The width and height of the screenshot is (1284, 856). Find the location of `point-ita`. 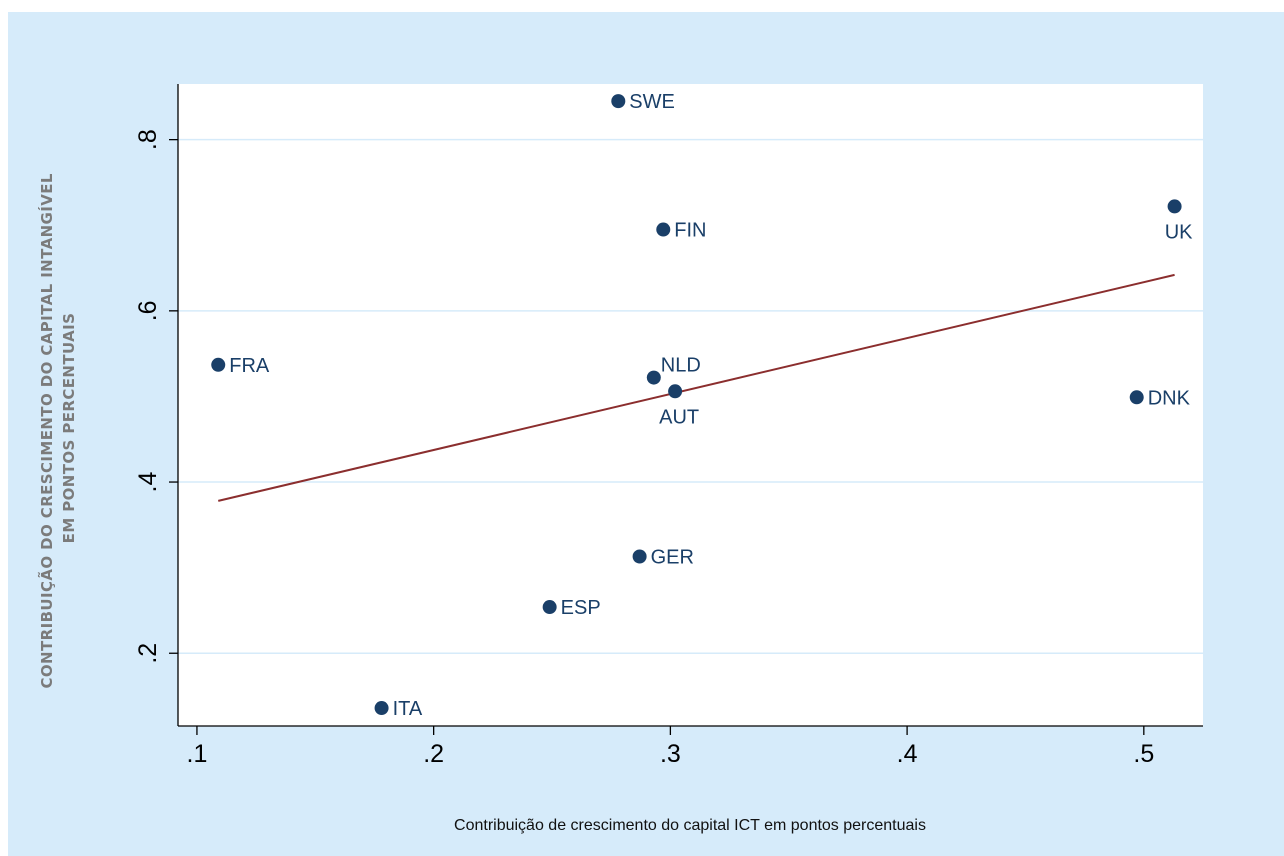

point-ita is located at coordinates (381, 708).